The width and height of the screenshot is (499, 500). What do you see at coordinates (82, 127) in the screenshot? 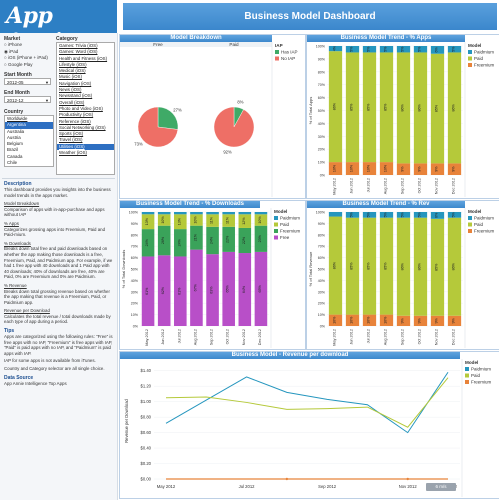
I see `category-item: Social Networking (iOS)` at bounding box center [82, 127].